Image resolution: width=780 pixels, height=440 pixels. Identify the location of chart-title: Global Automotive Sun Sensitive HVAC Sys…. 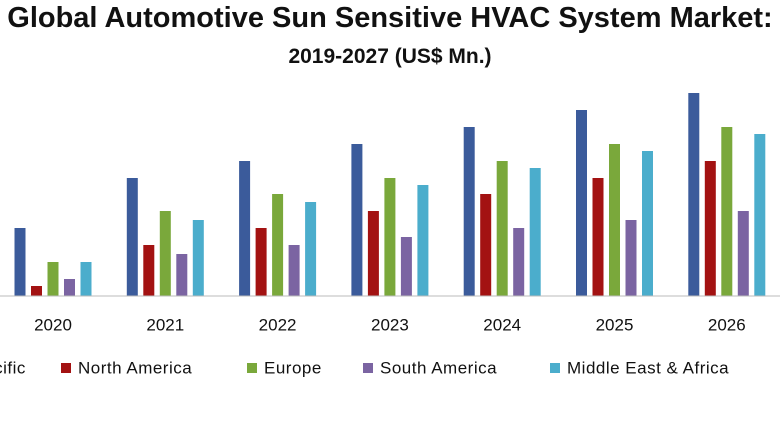
(390, 18).